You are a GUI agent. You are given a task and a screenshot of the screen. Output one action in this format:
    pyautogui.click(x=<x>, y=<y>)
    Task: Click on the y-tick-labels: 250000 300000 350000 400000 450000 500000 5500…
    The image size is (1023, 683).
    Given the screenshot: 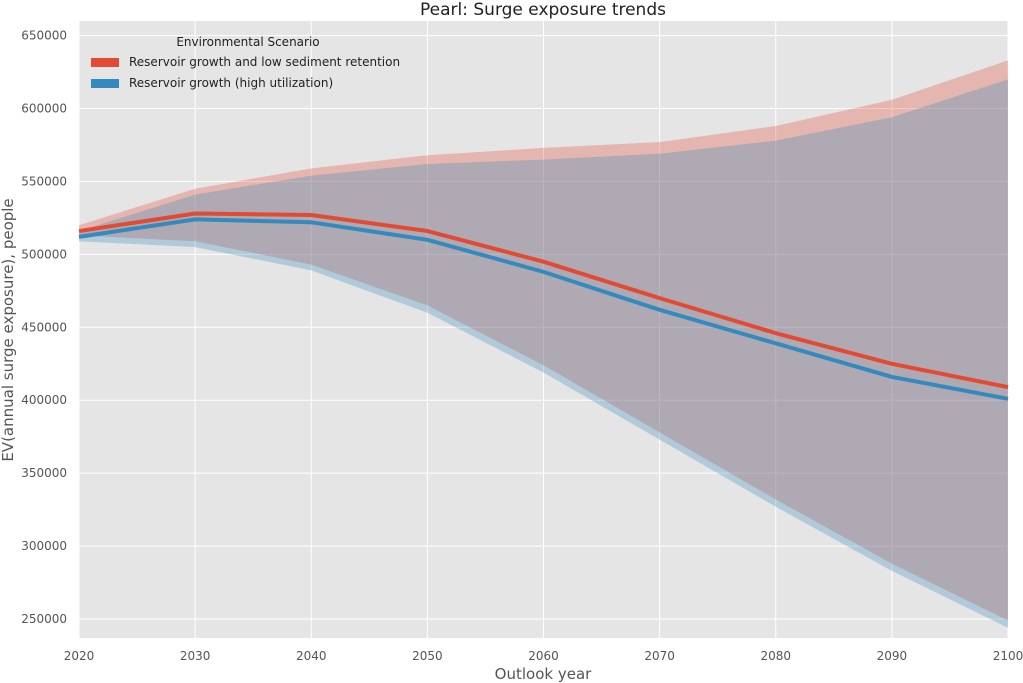 What is the action you would take?
    pyautogui.click(x=44, y=327)
    